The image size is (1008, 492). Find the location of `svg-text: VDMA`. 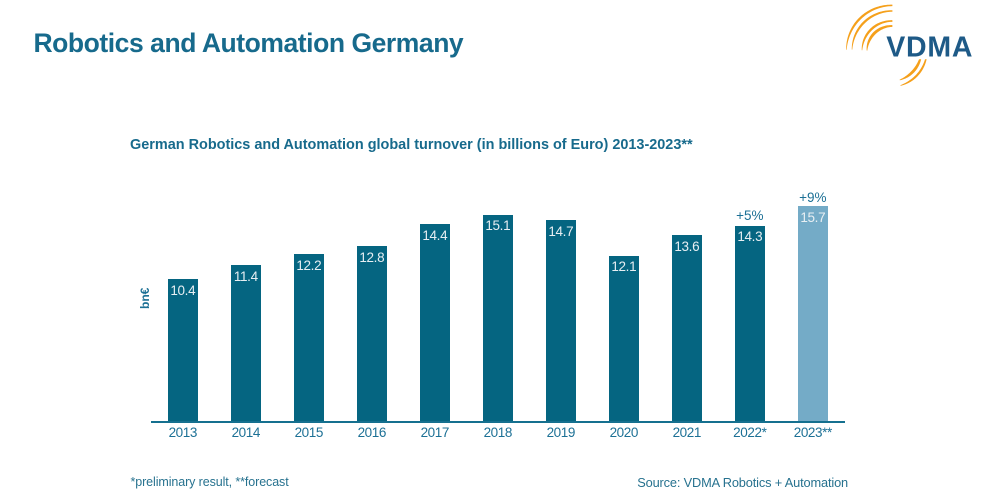

svg-text: VDMA is located at coordinates (929, 47).